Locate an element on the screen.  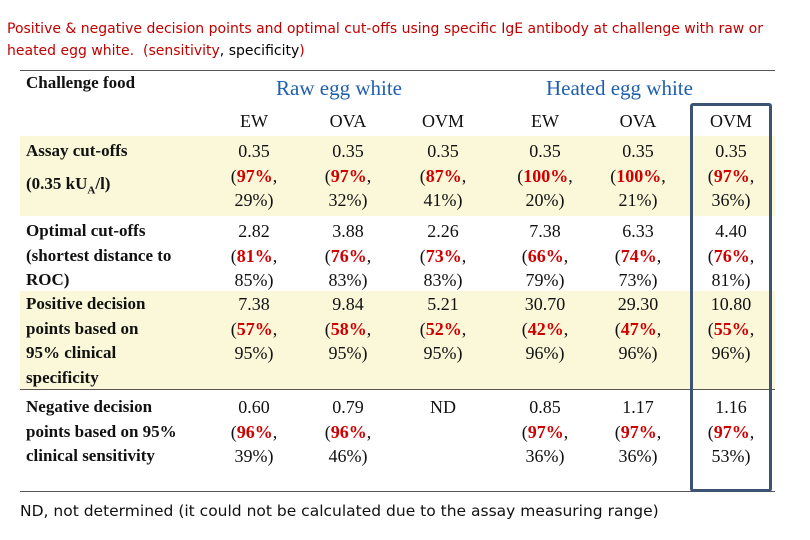
table-cell: 9.84 (58%, 95%) is located at coordinates (348, 329).